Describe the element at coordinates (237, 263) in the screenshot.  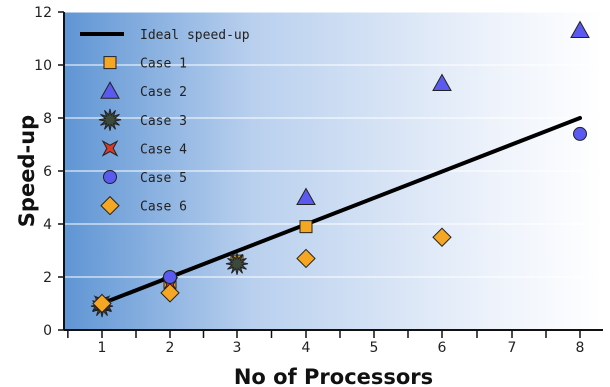
I see `case-3-point` at that location.